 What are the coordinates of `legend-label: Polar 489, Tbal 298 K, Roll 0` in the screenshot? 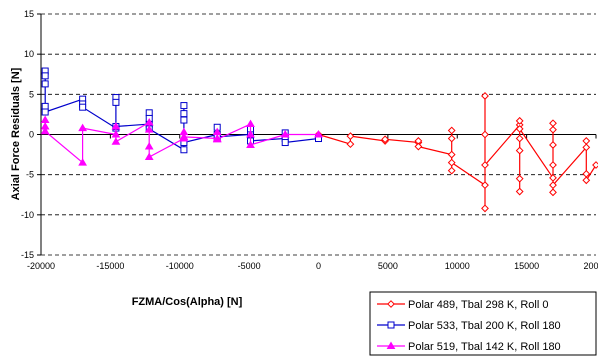 It's located at (478, 305).